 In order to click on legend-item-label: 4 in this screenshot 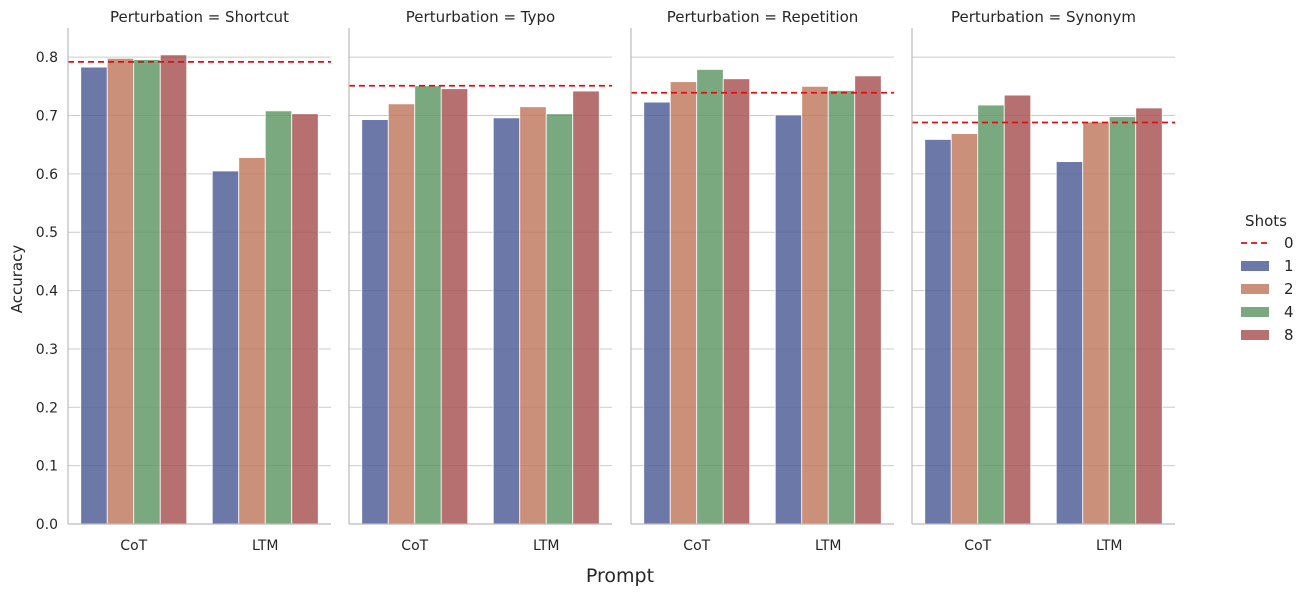, I will do `click(1289, 312)`.